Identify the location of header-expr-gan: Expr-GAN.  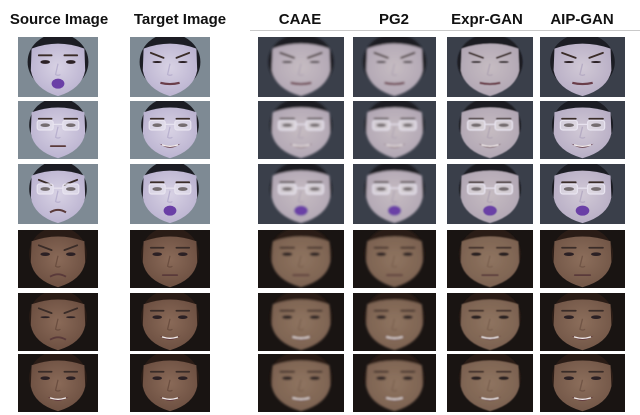
(487, 19).